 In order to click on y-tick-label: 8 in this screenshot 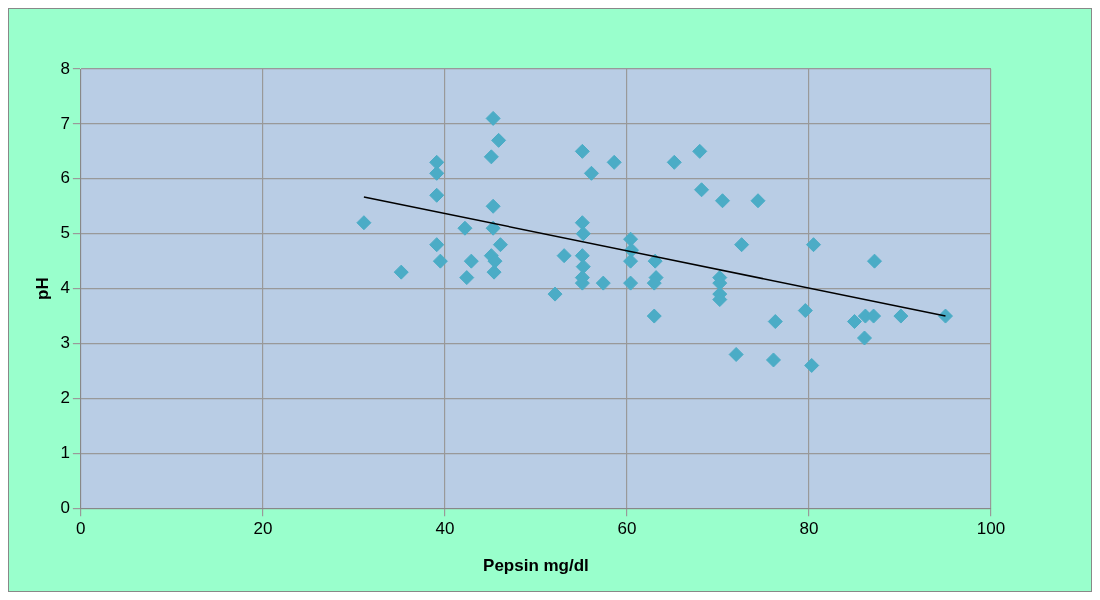, I will do `click(65, 68)`.